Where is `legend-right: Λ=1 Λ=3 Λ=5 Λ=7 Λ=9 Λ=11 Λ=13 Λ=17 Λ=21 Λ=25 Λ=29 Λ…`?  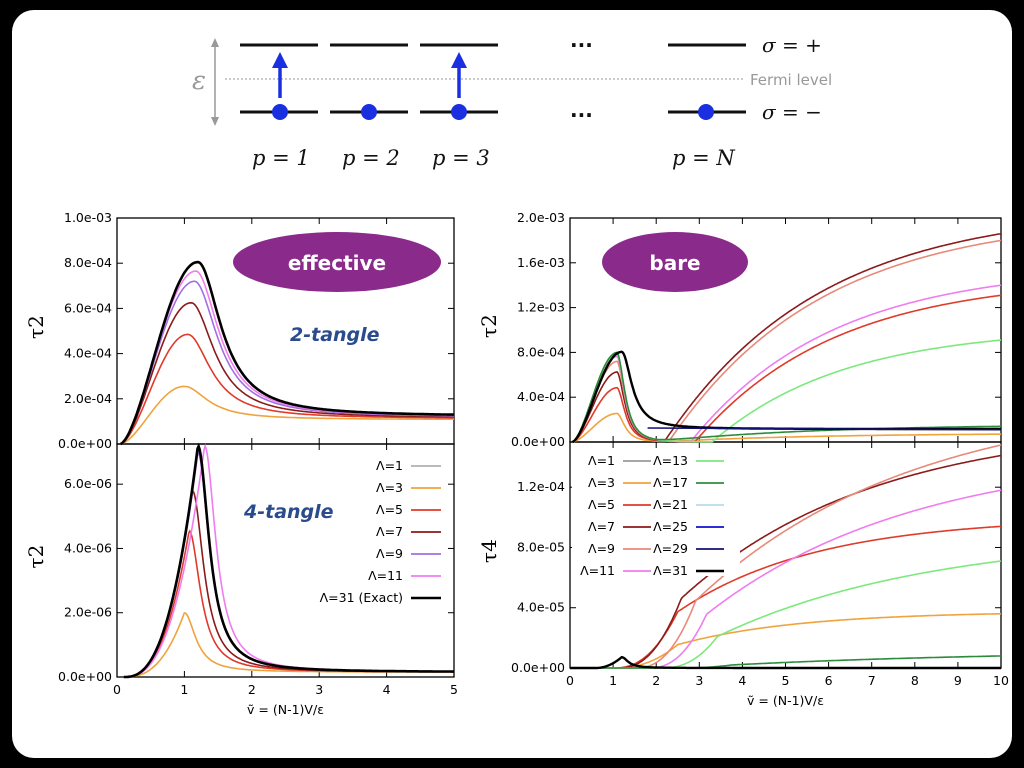 legend-right: Λ=1 Λ=3 Λ=5 Λ=7 Λ=9 Λ=11 Λ=13 Λ=17 Λ=21 Λ=25 Λ=29 Λ… is located at coordinates (652, 515).